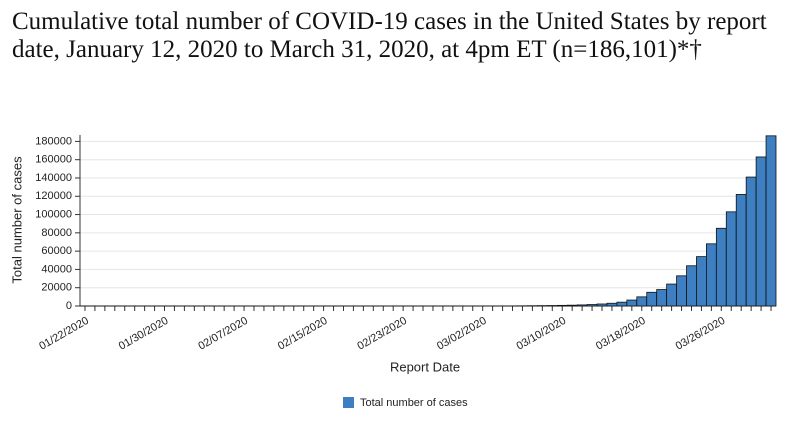 The image size is (786, 425). What do you see at coordinates (462, 334) in the screenshot?
I see `x-tick-label: 03/02/2020` at bounding box center [462, 334].